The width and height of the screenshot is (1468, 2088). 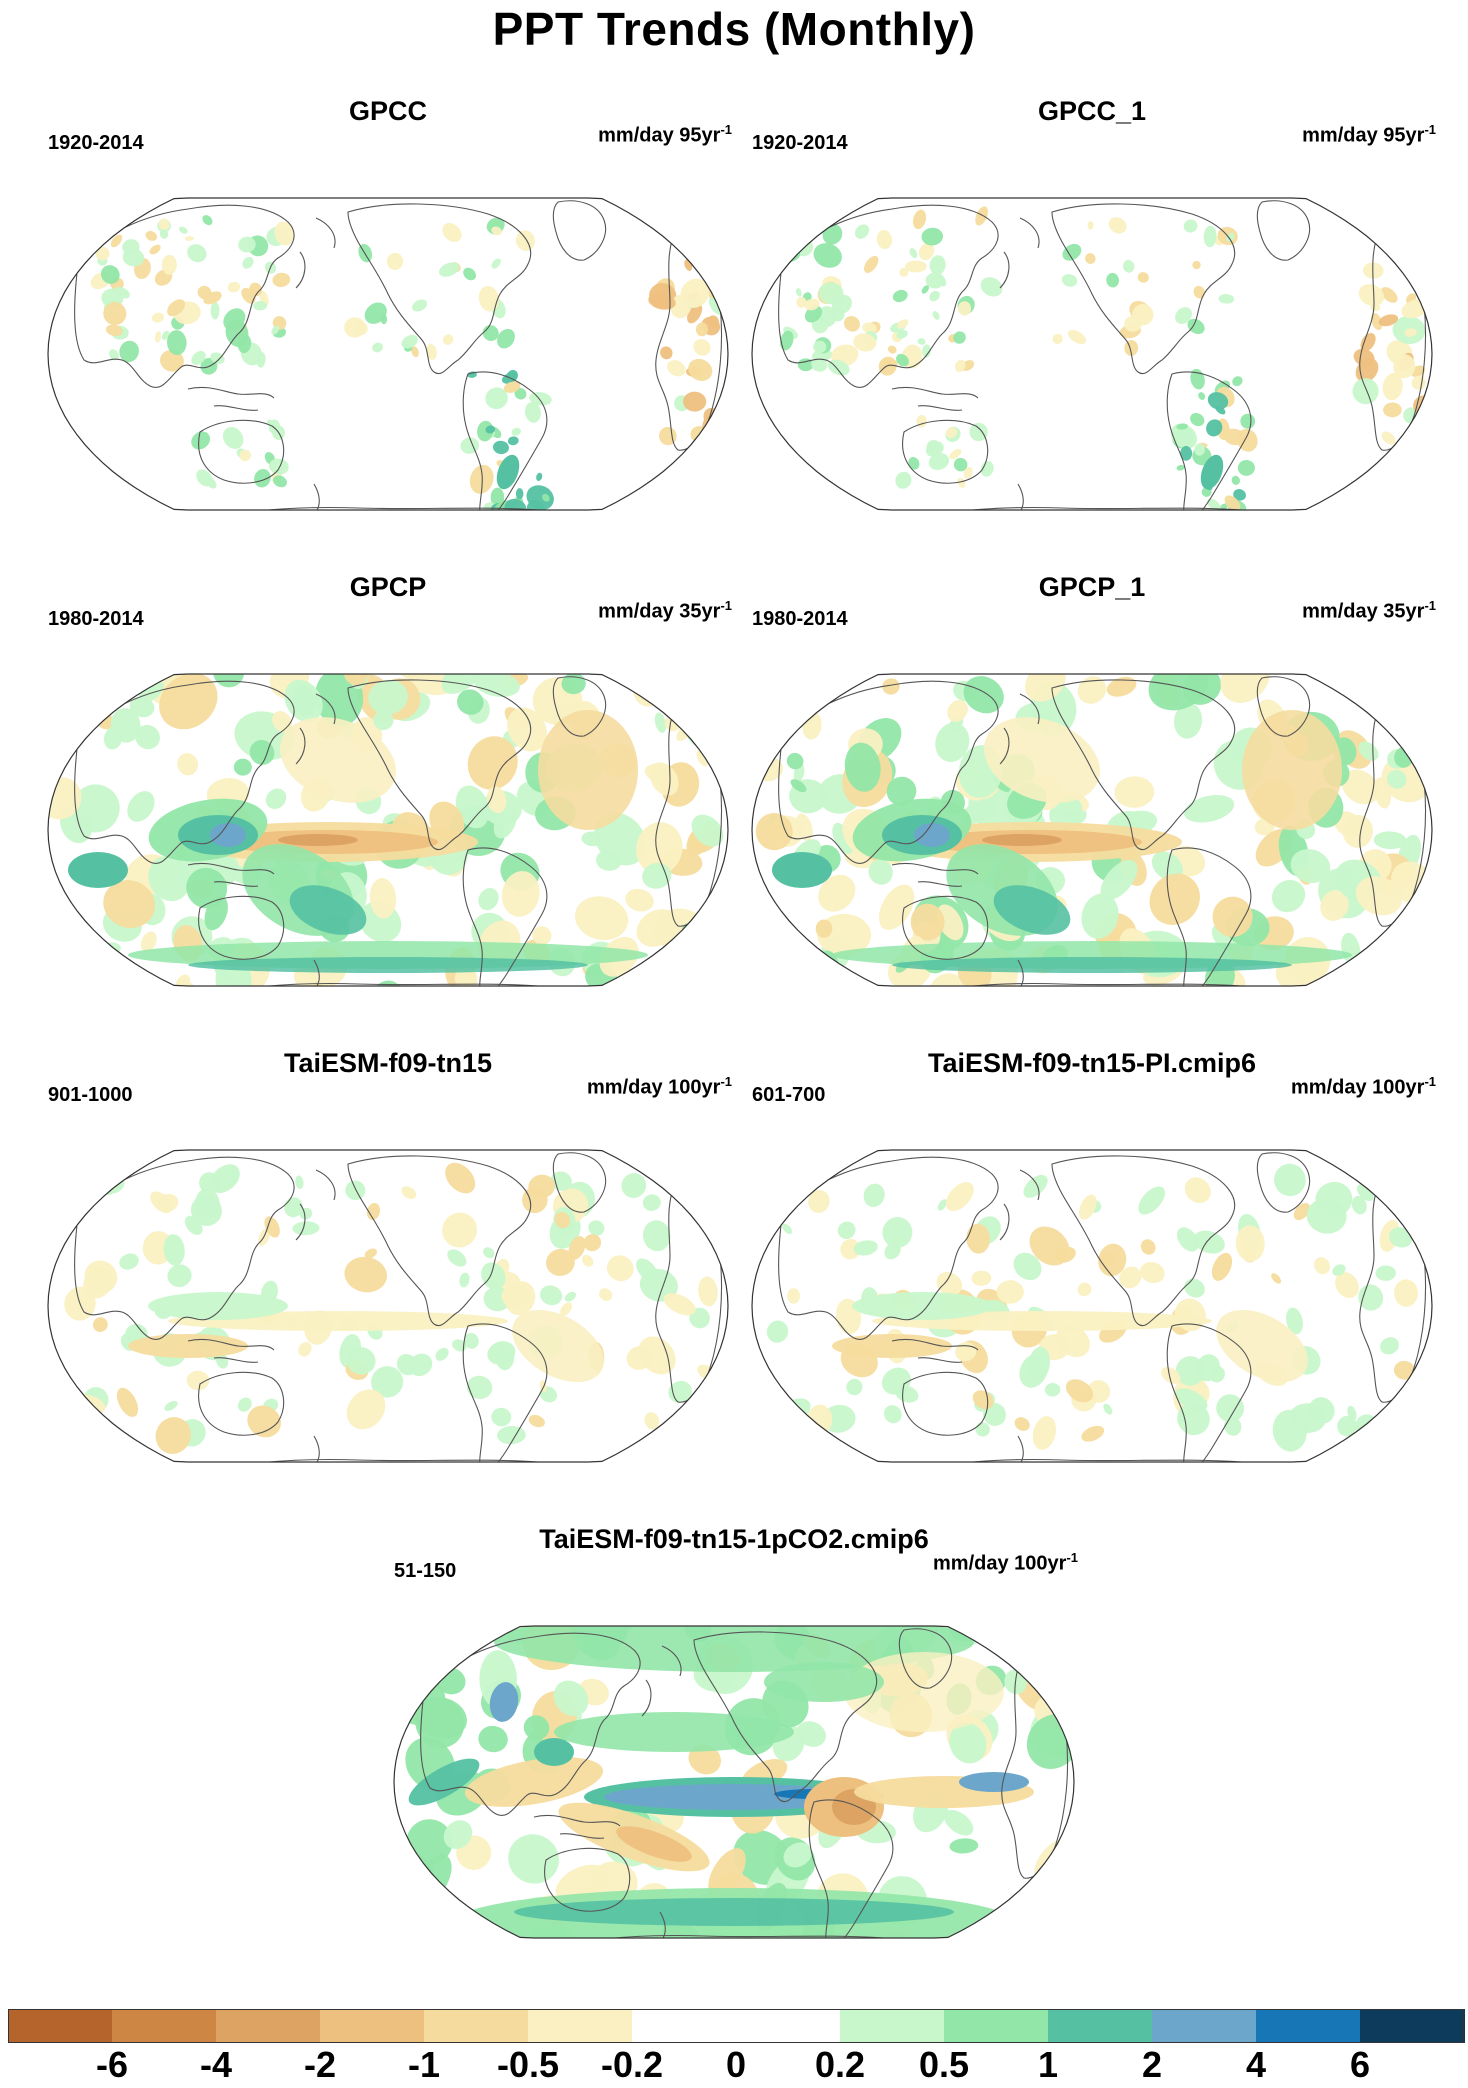 I want to click on colorbar-tick-label: -2, so click(x=320, y=2064).